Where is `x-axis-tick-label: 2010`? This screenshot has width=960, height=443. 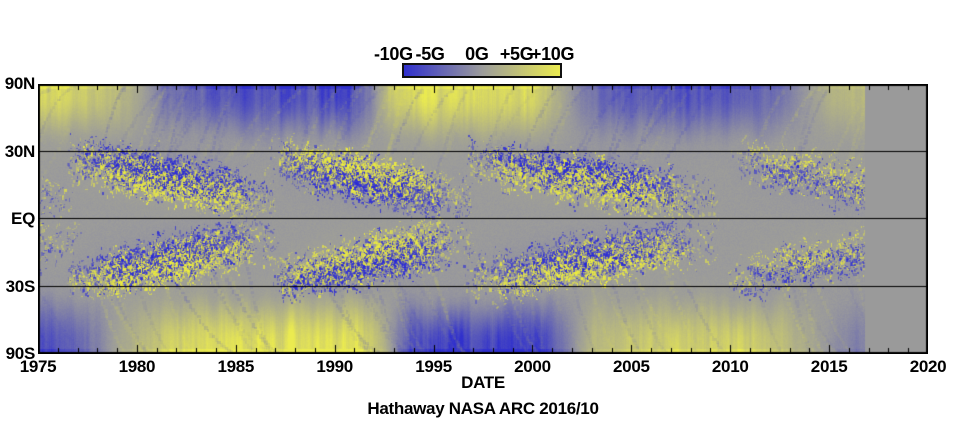
x-axis-tick-label: 2010 is located at coordinates (730, 366).